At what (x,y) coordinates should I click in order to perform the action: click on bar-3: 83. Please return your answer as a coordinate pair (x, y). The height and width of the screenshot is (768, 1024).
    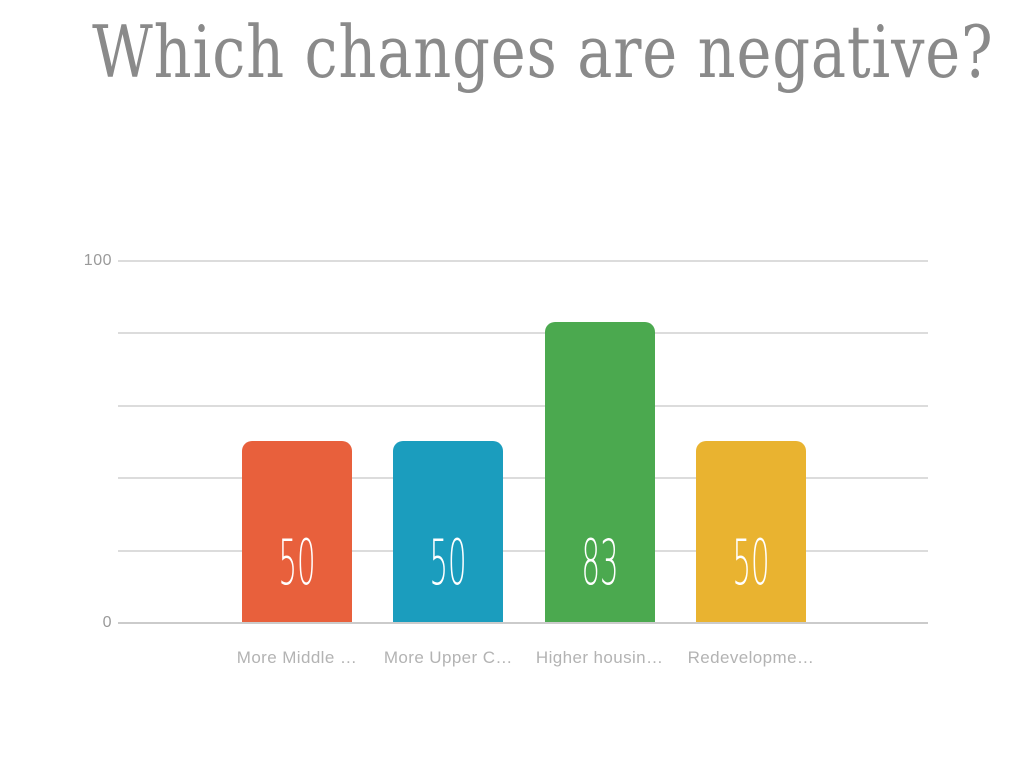
    Looking at the image, I should click on (599, 471).